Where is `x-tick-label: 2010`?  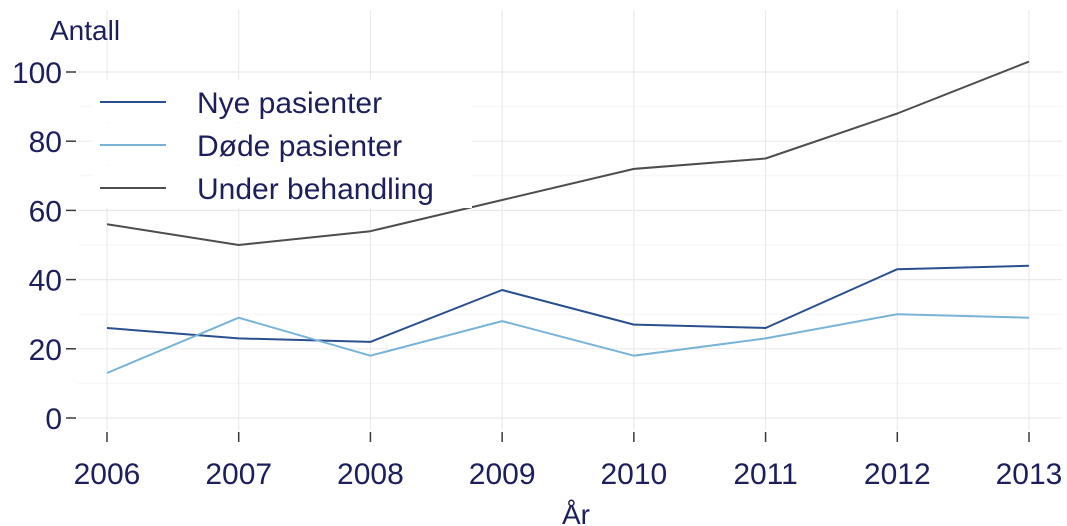 x-tick-label: 2010 is located at coordinates (633, 474).